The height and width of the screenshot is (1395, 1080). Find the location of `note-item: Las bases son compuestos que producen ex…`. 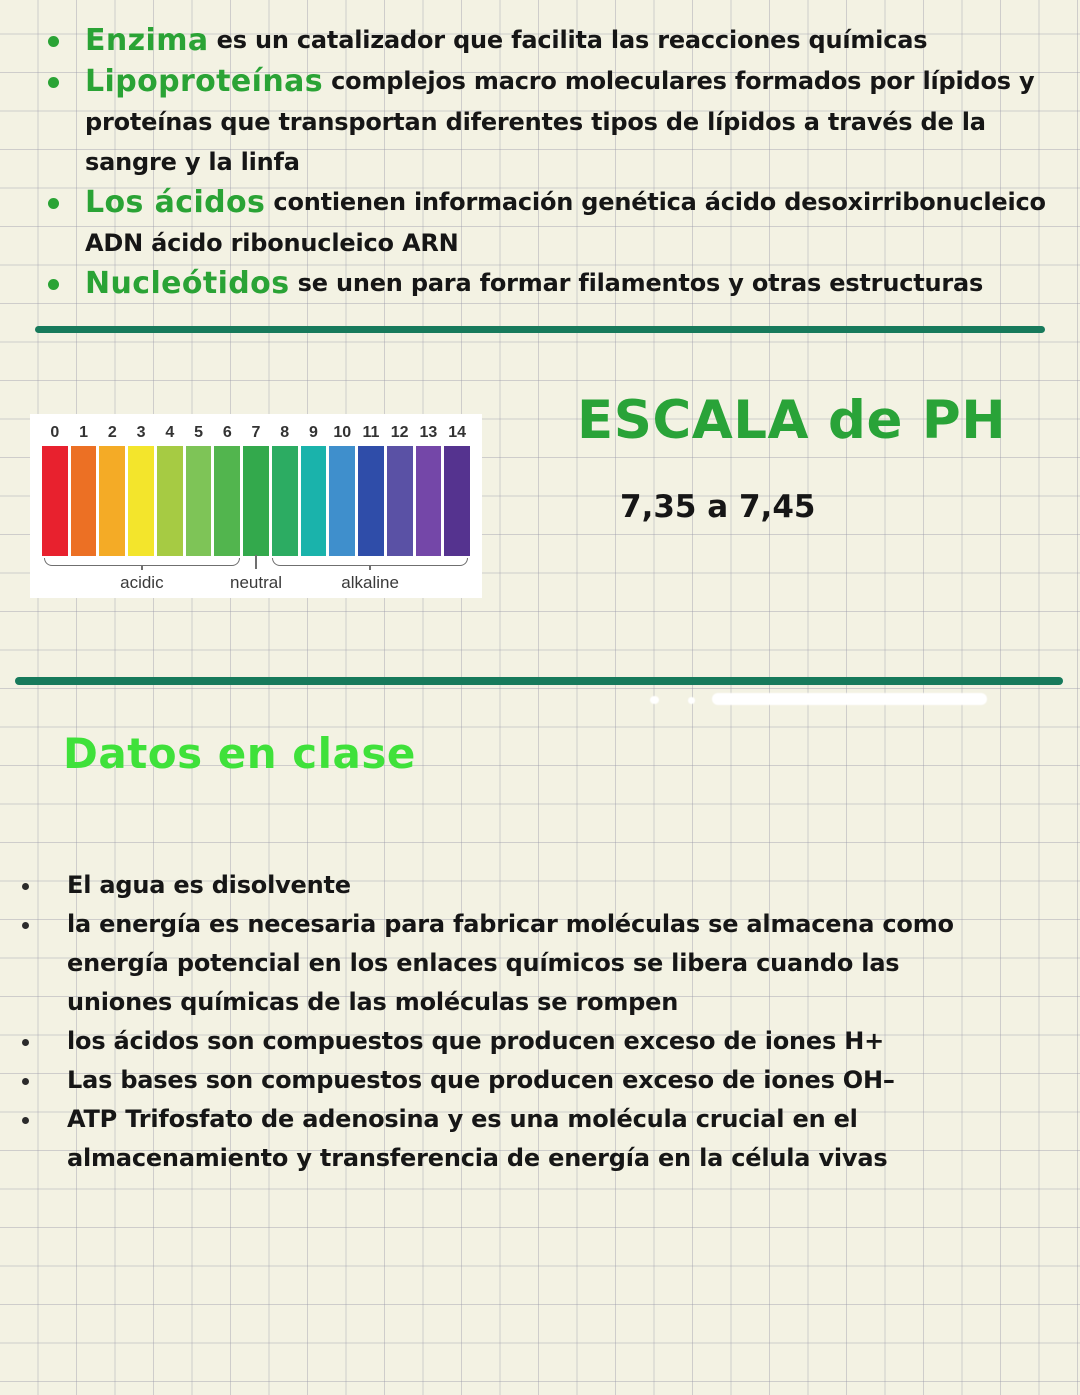

note-item: Las bases son compuestos que producen ex… is located at coordinates (512, 1080).